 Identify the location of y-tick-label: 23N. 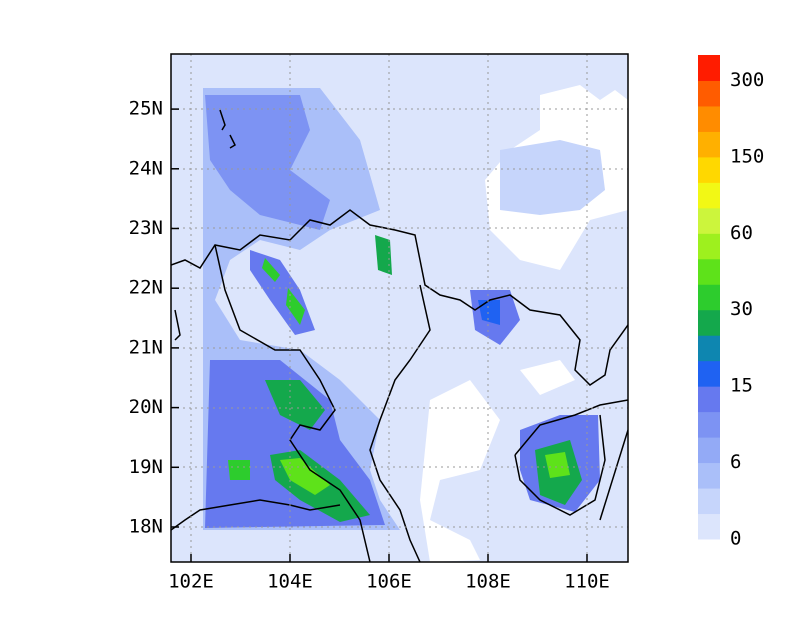
(146, 228).